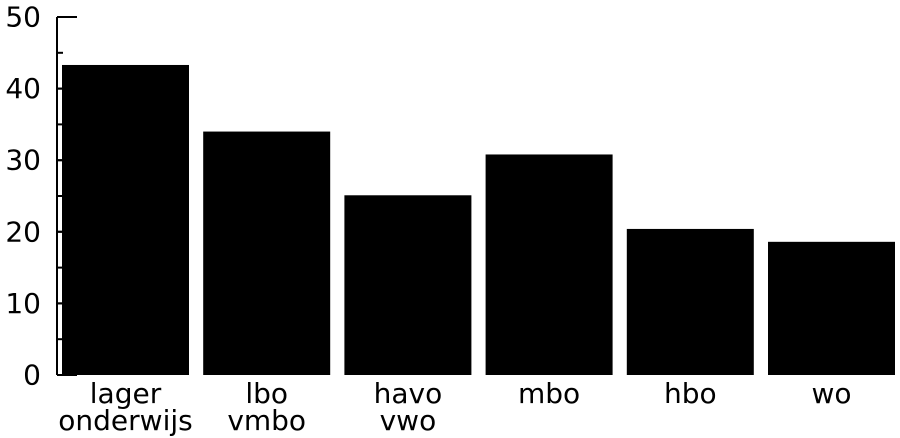 Image resolution: width=900 pixels, height=438 pixels. Describe the element at coordinates (23, 303) in the screenshot. I see `y-tick-label: 10` at that location.